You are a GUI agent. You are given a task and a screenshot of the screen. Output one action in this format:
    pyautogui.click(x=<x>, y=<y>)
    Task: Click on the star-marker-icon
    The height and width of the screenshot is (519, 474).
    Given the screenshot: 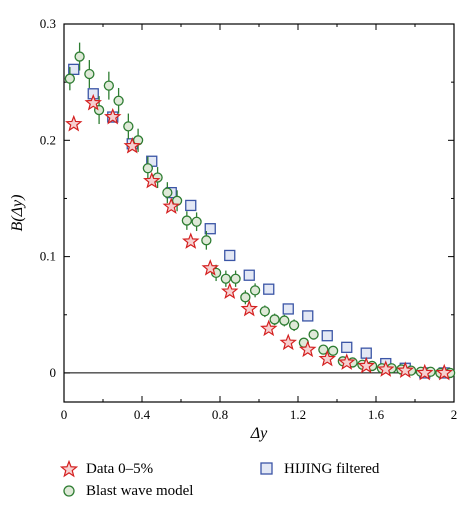 What is the action you would take?
    pyautogui.click(x=69, y=469)
    